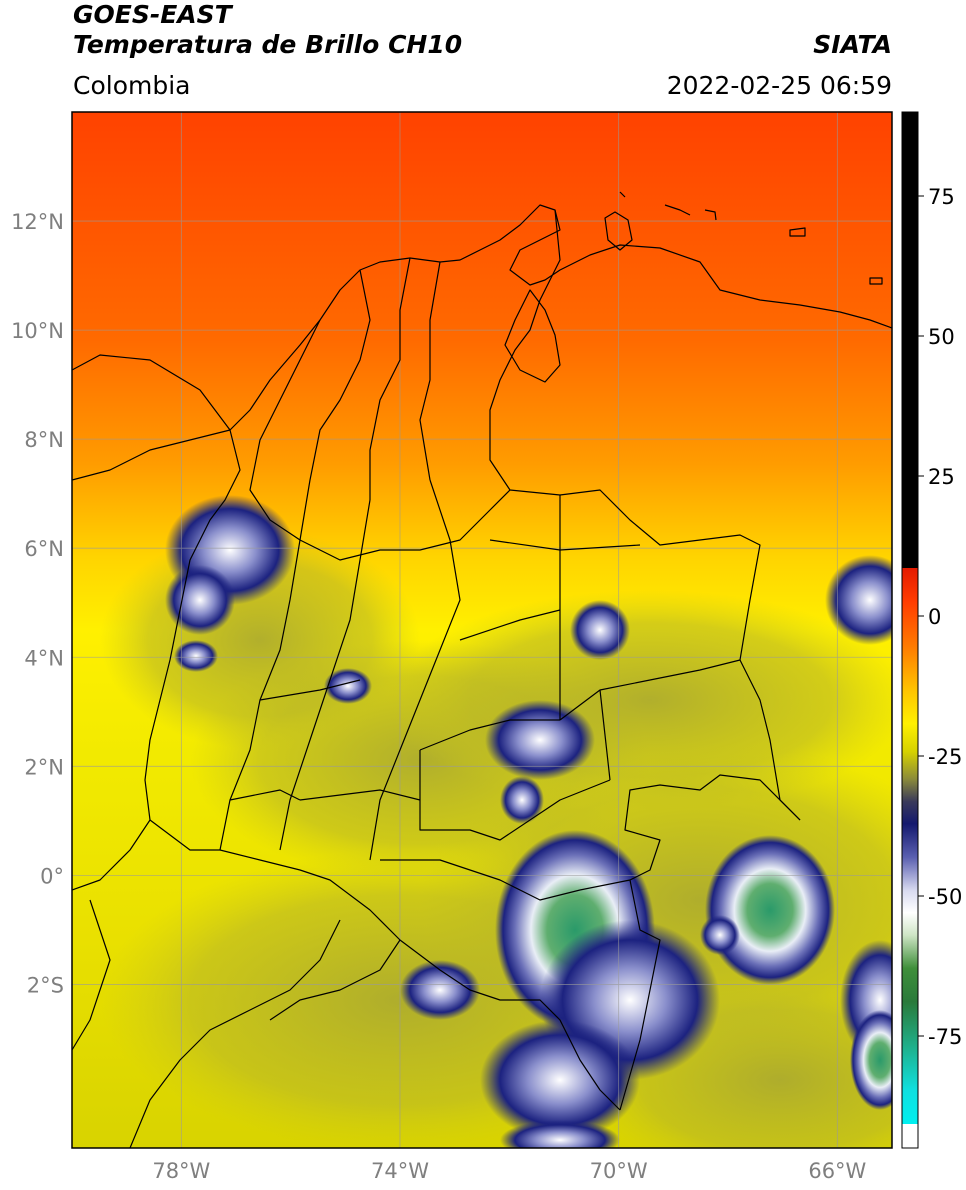  I want to click on colorbar-white-band, so click(910, 1136).